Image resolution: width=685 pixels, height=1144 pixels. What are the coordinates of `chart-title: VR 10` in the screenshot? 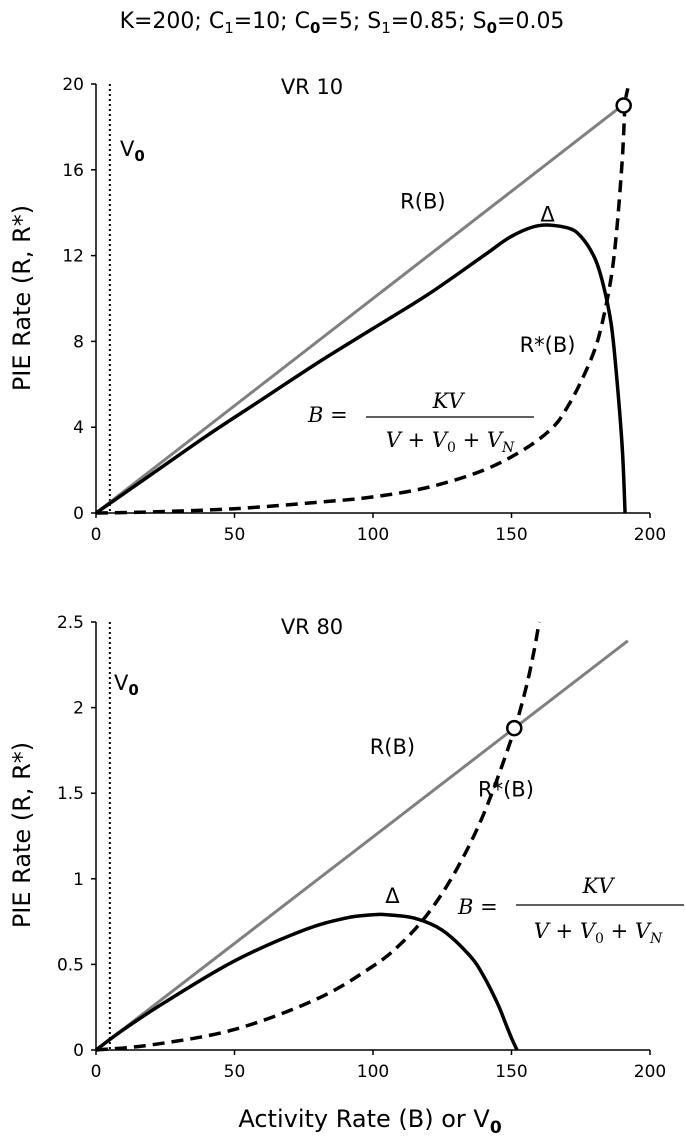 It's located at (312, 87).